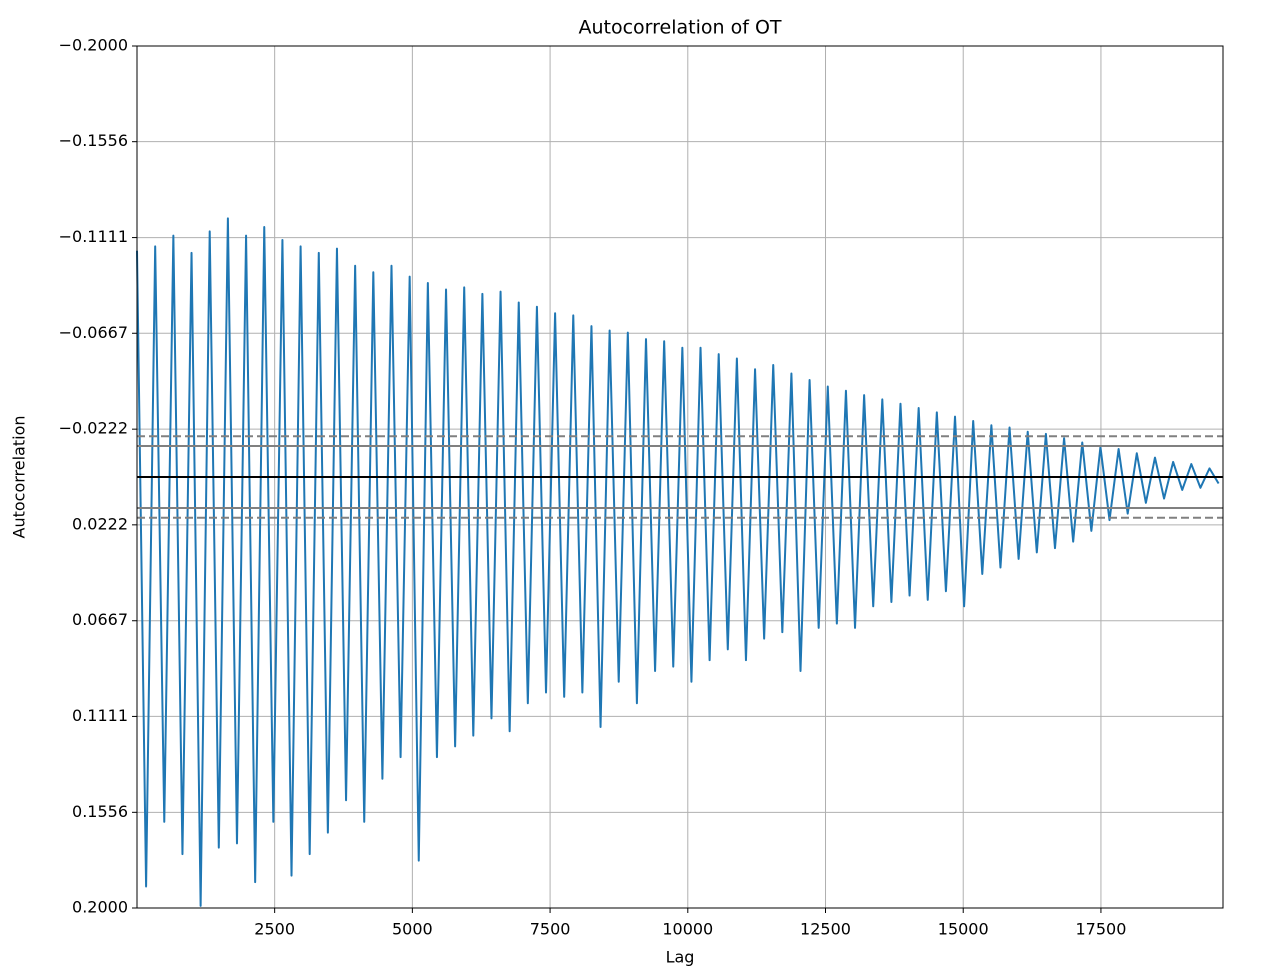  What do you see at coordinates (687, 929) in the screenshot?
I see `x-tick-label: 10000` at bounding box center [687, 929].